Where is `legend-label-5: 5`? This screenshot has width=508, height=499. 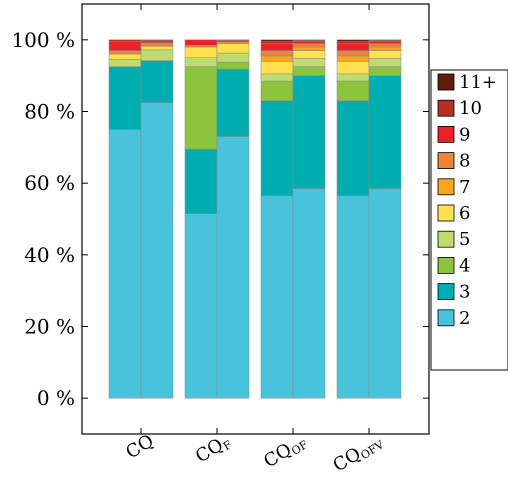 legend-label-5: 5 is located at coordinates (464, 239).